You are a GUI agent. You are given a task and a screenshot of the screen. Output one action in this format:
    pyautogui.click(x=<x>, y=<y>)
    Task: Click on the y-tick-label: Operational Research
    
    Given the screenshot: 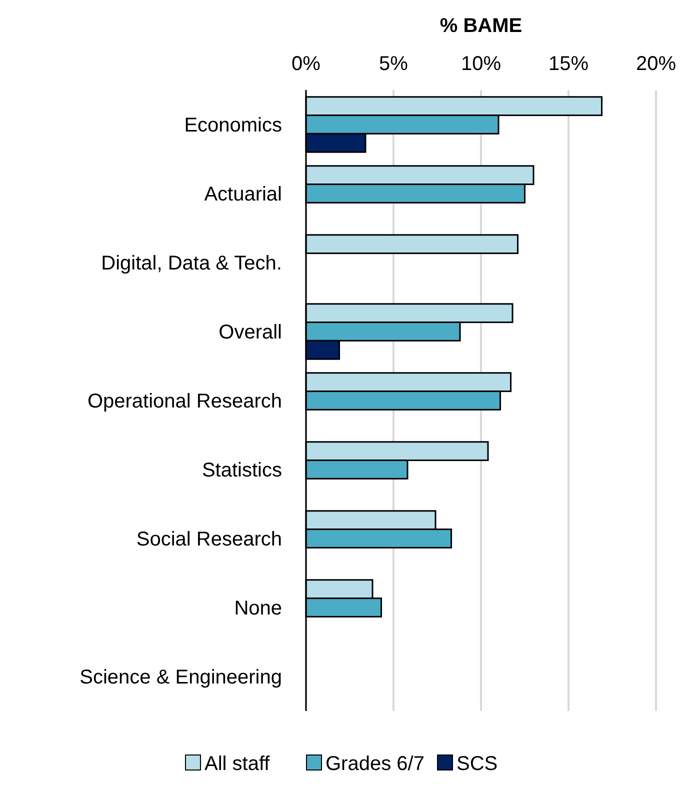 What is the action you would take?
    pyautogui.click(x=184, y=401)
    